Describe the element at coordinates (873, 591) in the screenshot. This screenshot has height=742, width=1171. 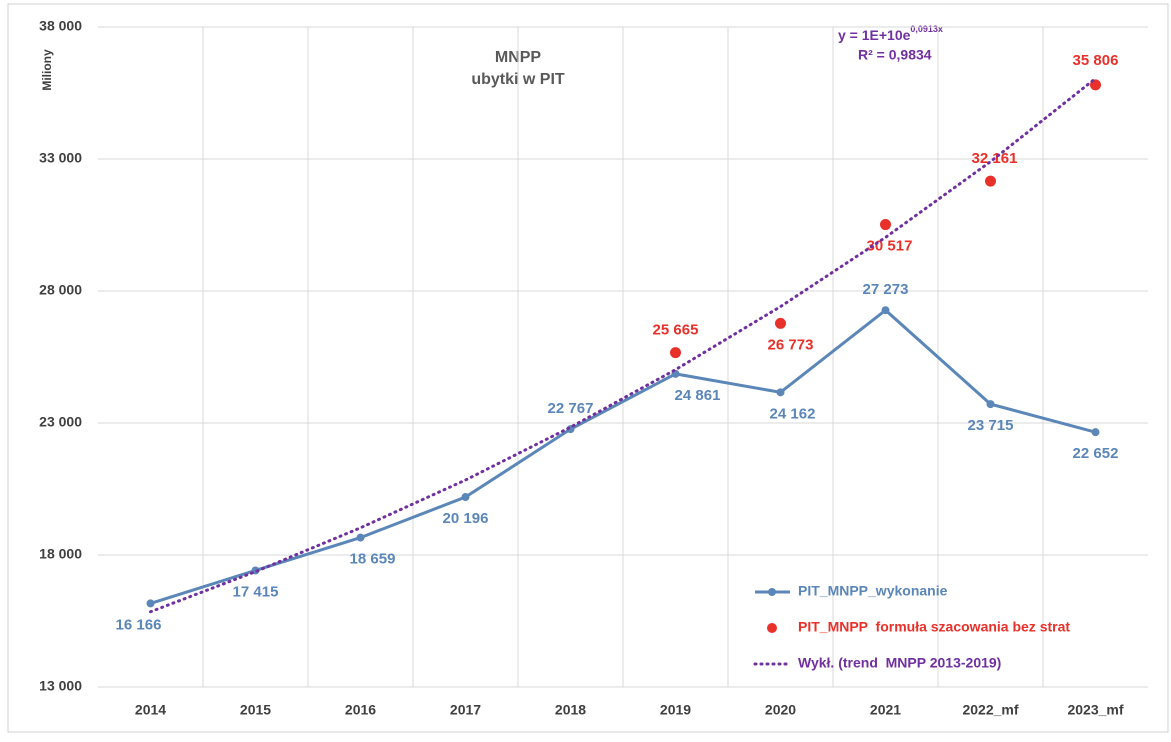
I see `legend-label: PIT_MNPP_wykonanie` at that location.